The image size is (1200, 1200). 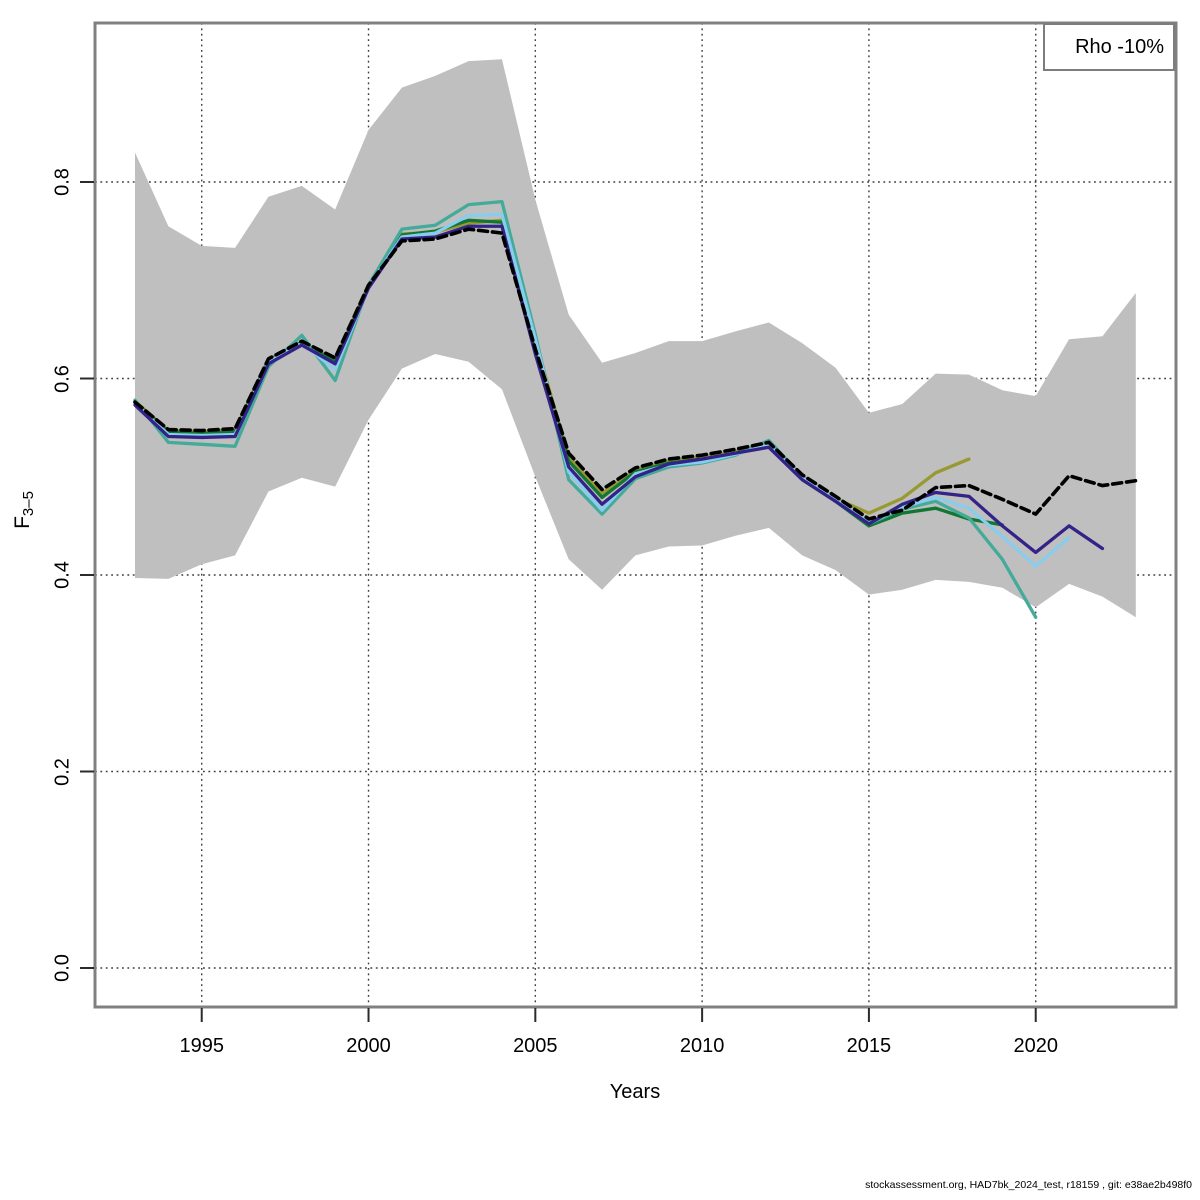 What do you see at coordinates (1119, 46) in the screenshot?
I see `legend-rho-label: Rho -10%` at bounding box center [1119, 46].